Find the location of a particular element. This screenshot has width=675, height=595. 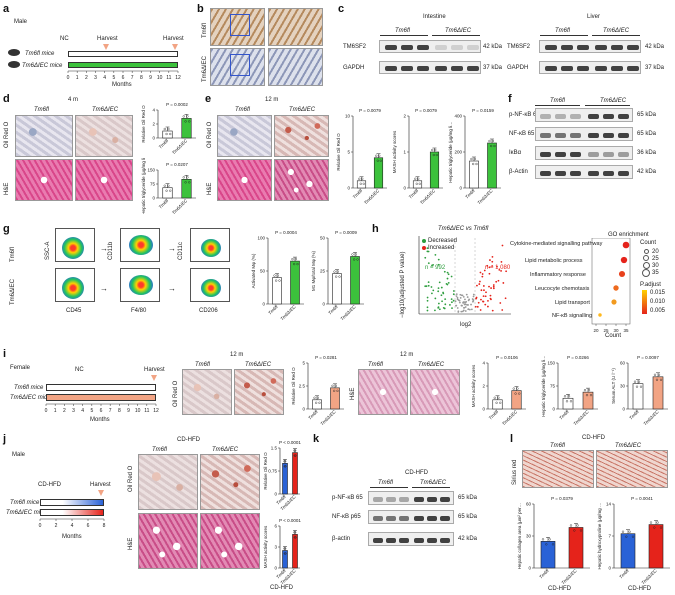

y-tick-label: 200 is located at coordinates (458, 152).